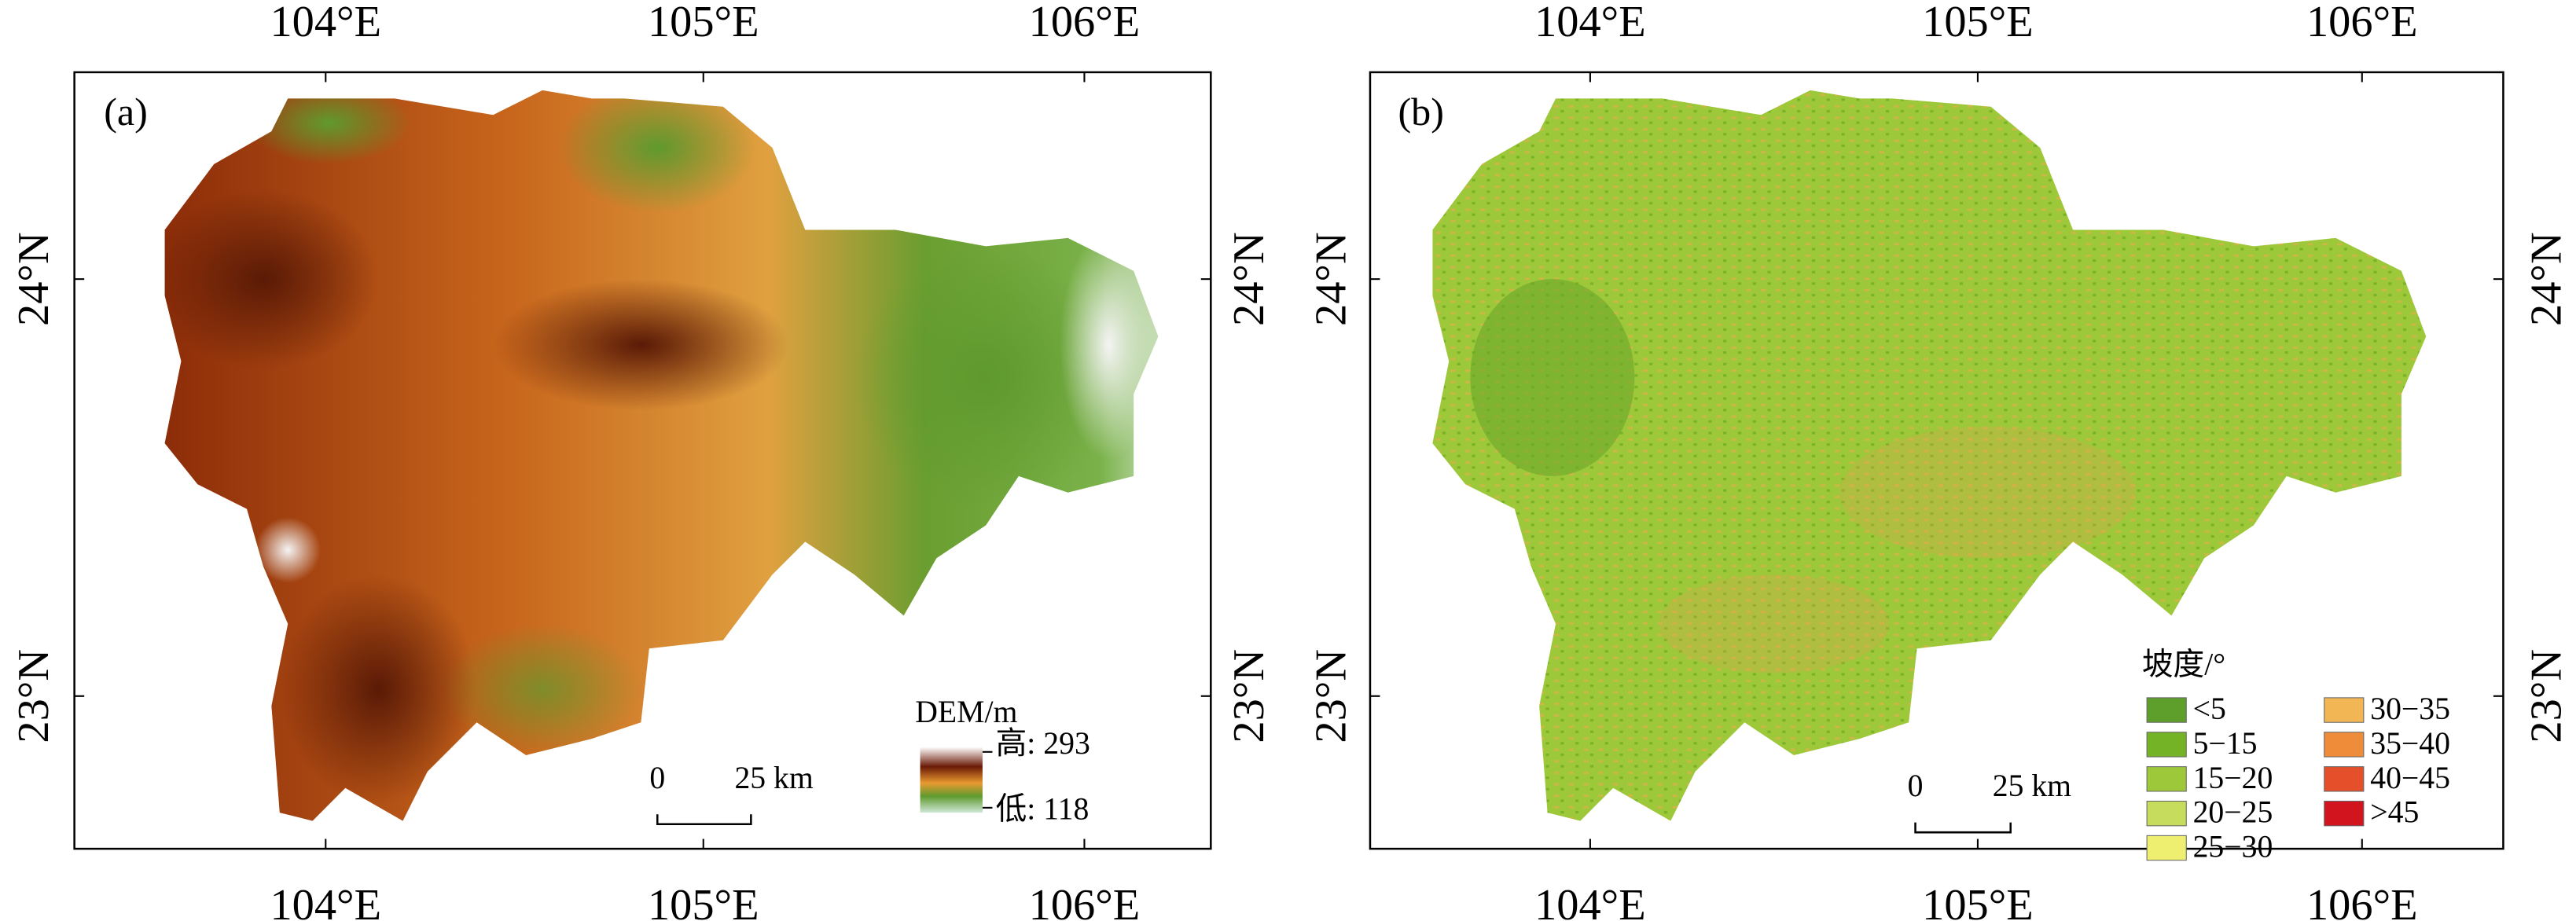 The width and height of the screenshot is (2576, 921). I want to click on panel-label: (b), so click(1420, 112).